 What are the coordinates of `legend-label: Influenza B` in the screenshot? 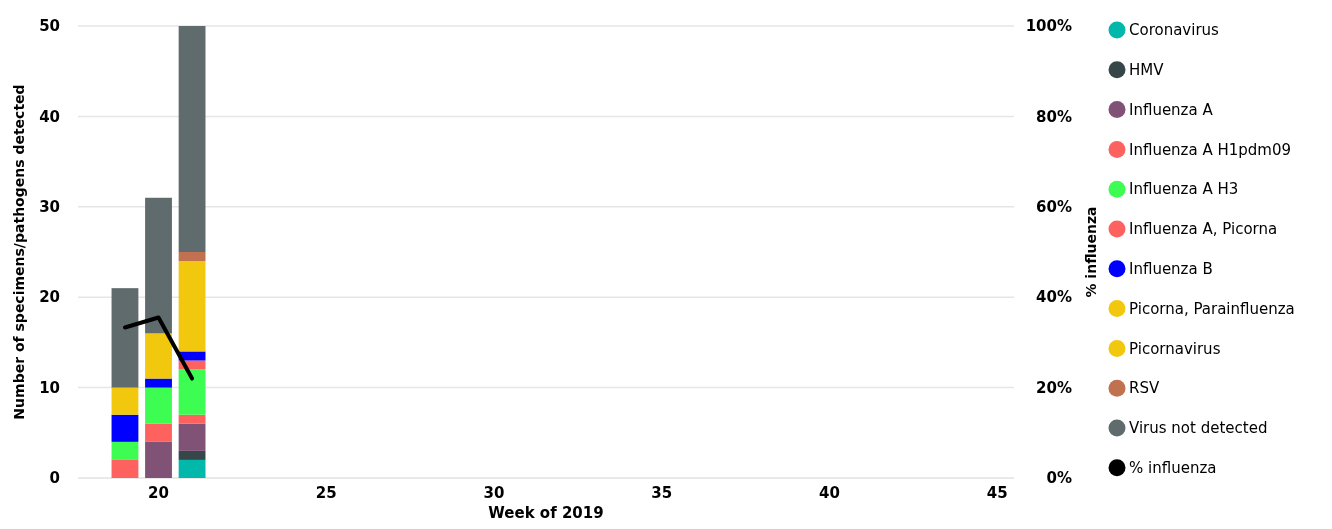 It's located at (1171, 269).